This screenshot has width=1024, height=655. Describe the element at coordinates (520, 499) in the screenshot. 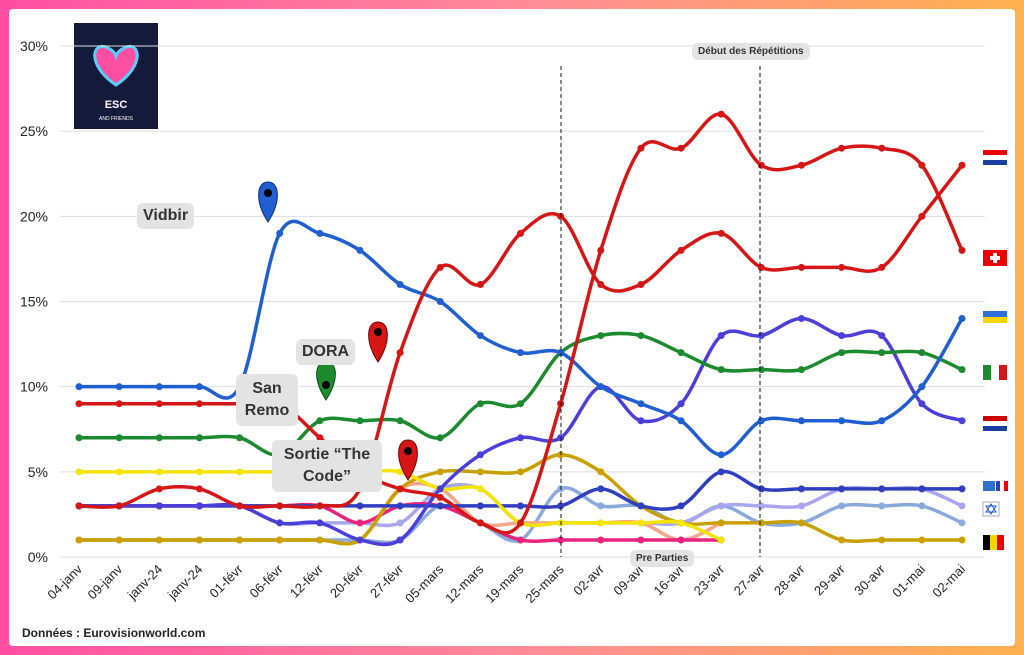

I see `series-line` at that location.